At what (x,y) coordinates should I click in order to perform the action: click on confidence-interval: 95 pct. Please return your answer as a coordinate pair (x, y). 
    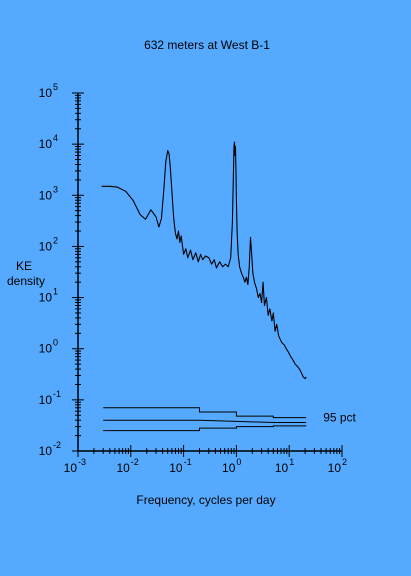
    Looking at the image, I should click on (230, 419).